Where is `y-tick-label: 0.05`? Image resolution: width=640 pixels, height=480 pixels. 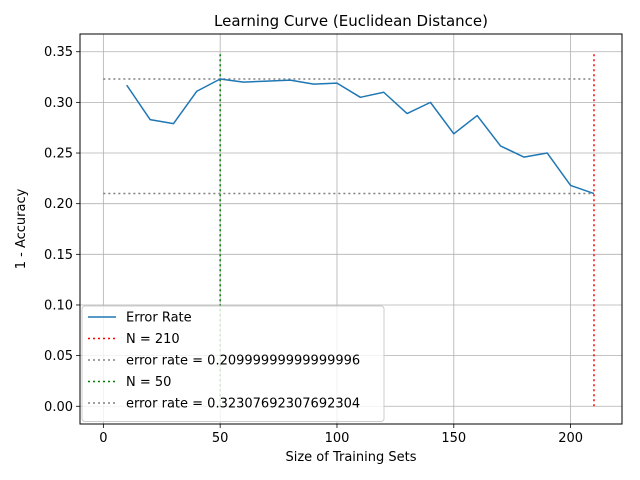
y-tick-label: 0.05 is located at coordinates (58, 356).